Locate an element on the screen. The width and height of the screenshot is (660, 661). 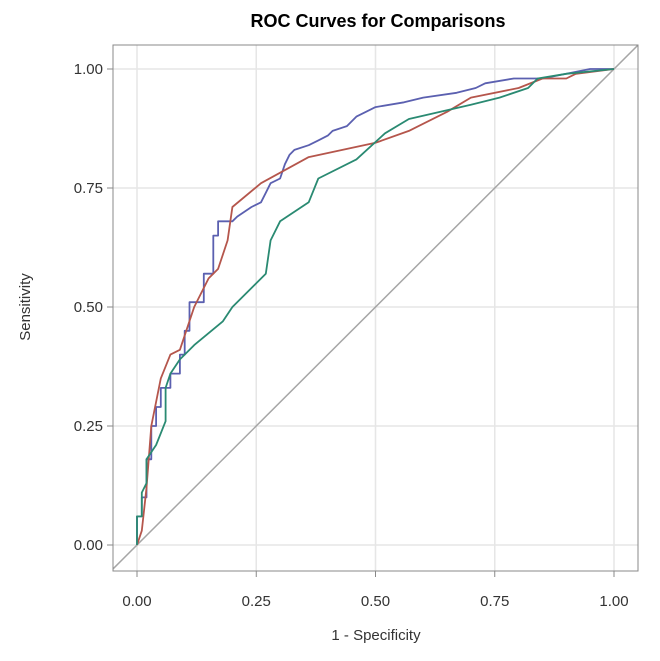
y-tick-label: 0.50 is located at coordinates (88, 307).